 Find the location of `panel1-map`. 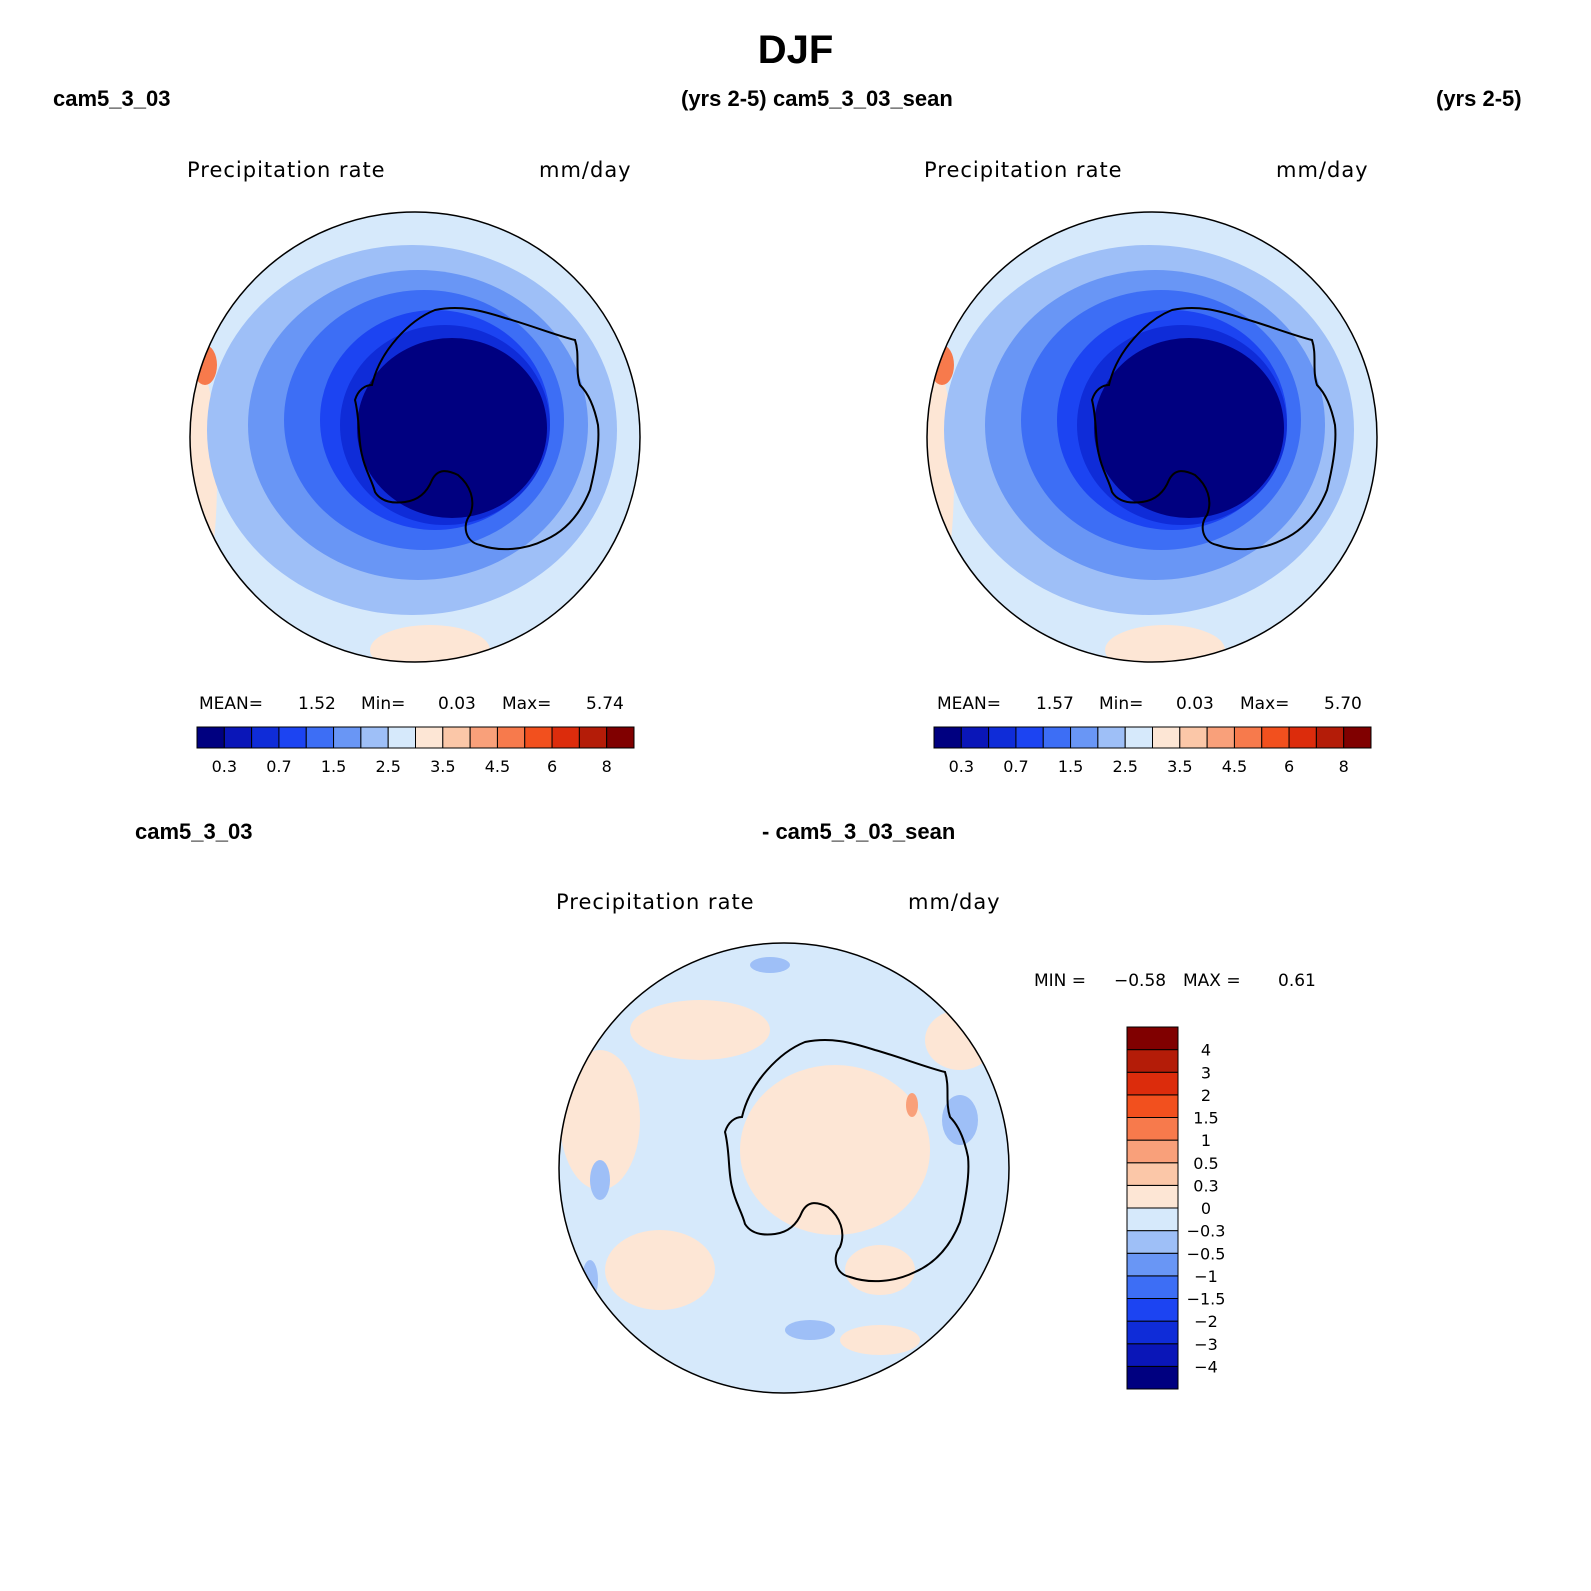

panel1-map is located at coordinates (415, 437).